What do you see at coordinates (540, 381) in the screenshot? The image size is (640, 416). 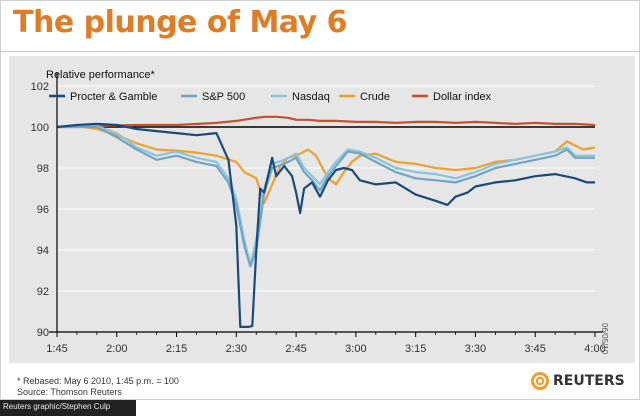 I see `reuters-dot-logo-icon` at bounding box center [540, 381].